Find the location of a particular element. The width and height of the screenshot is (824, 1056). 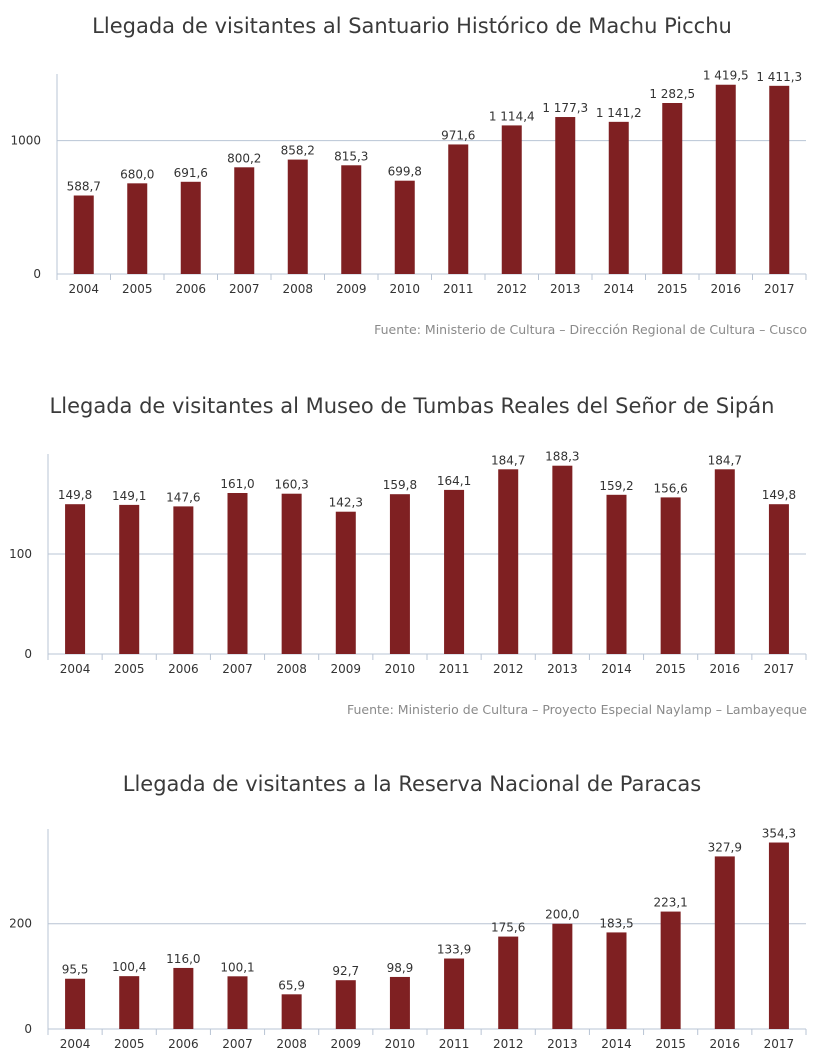

value-label: 92,7 is located at coordinates (345, 971).